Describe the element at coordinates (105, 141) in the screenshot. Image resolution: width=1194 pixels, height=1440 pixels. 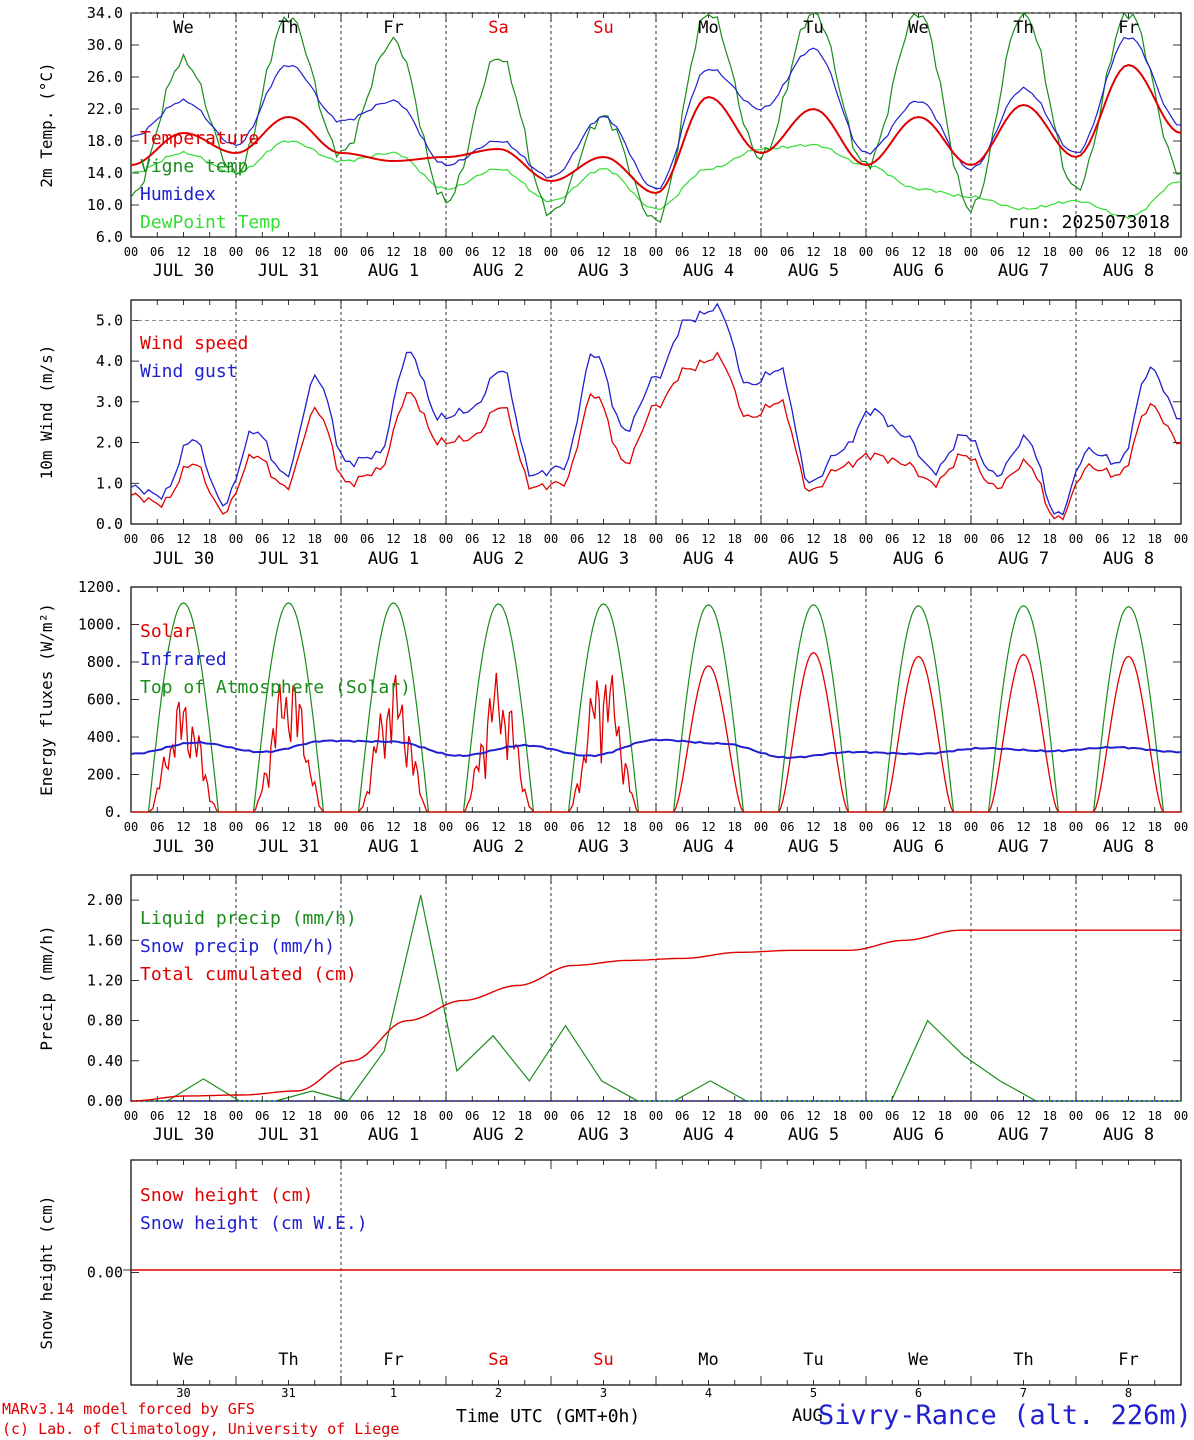
I see `y-tick-label: 18.0` at that location.